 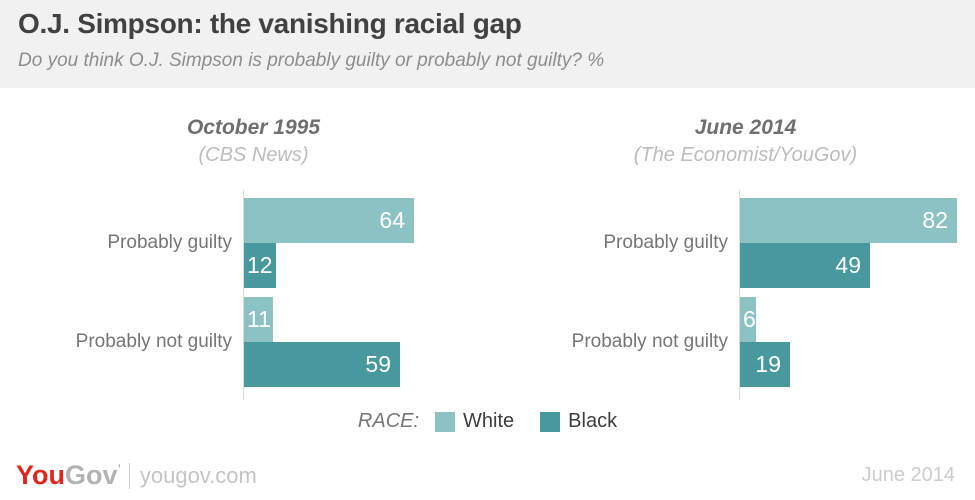 What do you see at coordinates (745, 155) in the screenshot?
I see `panel-source: (The Economist/YouGov)` at bounding box center [745, 155].